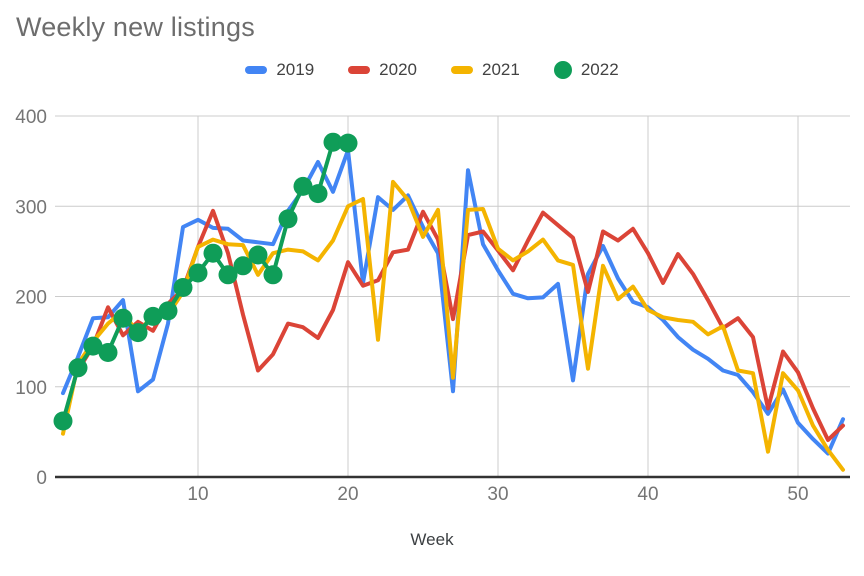 This screenshot has width=864, height=576. What do you see at coordinates (135, 27) in the screenshot?
I see `chart-title: Weekly new listings` at bounding box center [135, 27].